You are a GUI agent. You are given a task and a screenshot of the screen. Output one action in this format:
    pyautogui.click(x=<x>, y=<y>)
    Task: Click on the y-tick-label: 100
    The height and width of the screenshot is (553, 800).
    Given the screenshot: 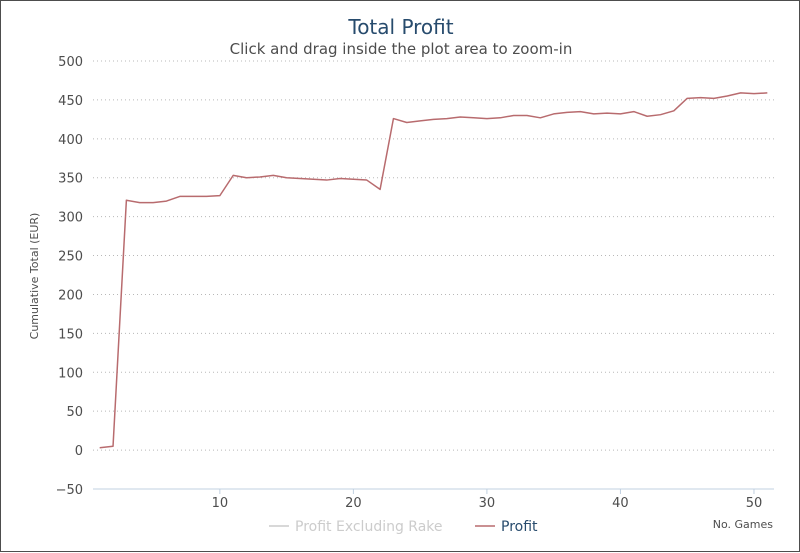 What is the action you would take?
    pyautogui.click(x=70, y=373)
    